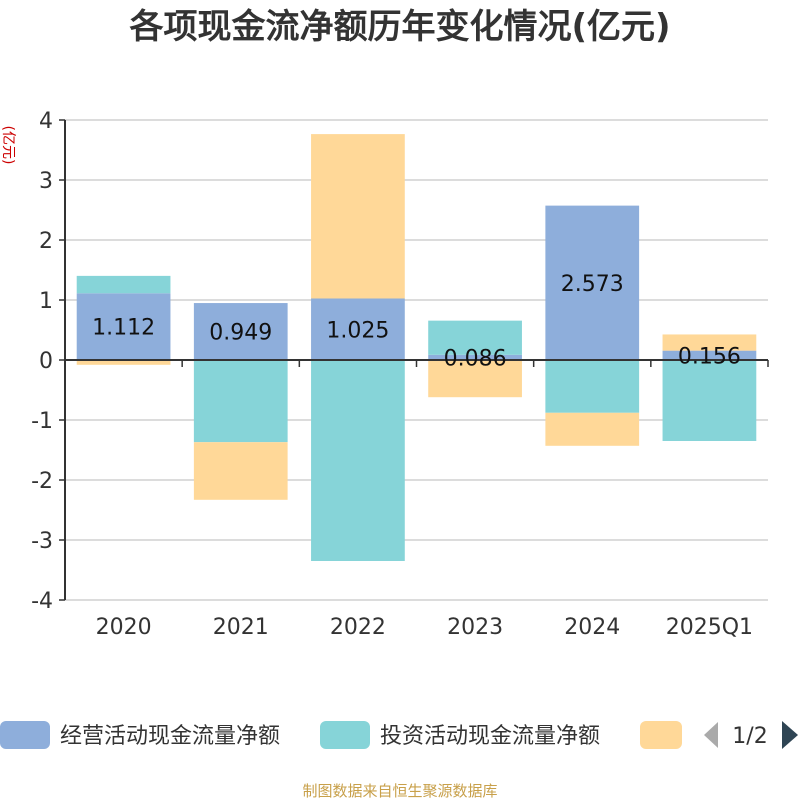 This screenshot has width=800, height=800. What do you see at coordinates (46, 361) in the screenshot?
I see `y-tick-label: 0` at bounding box center [46, 361].